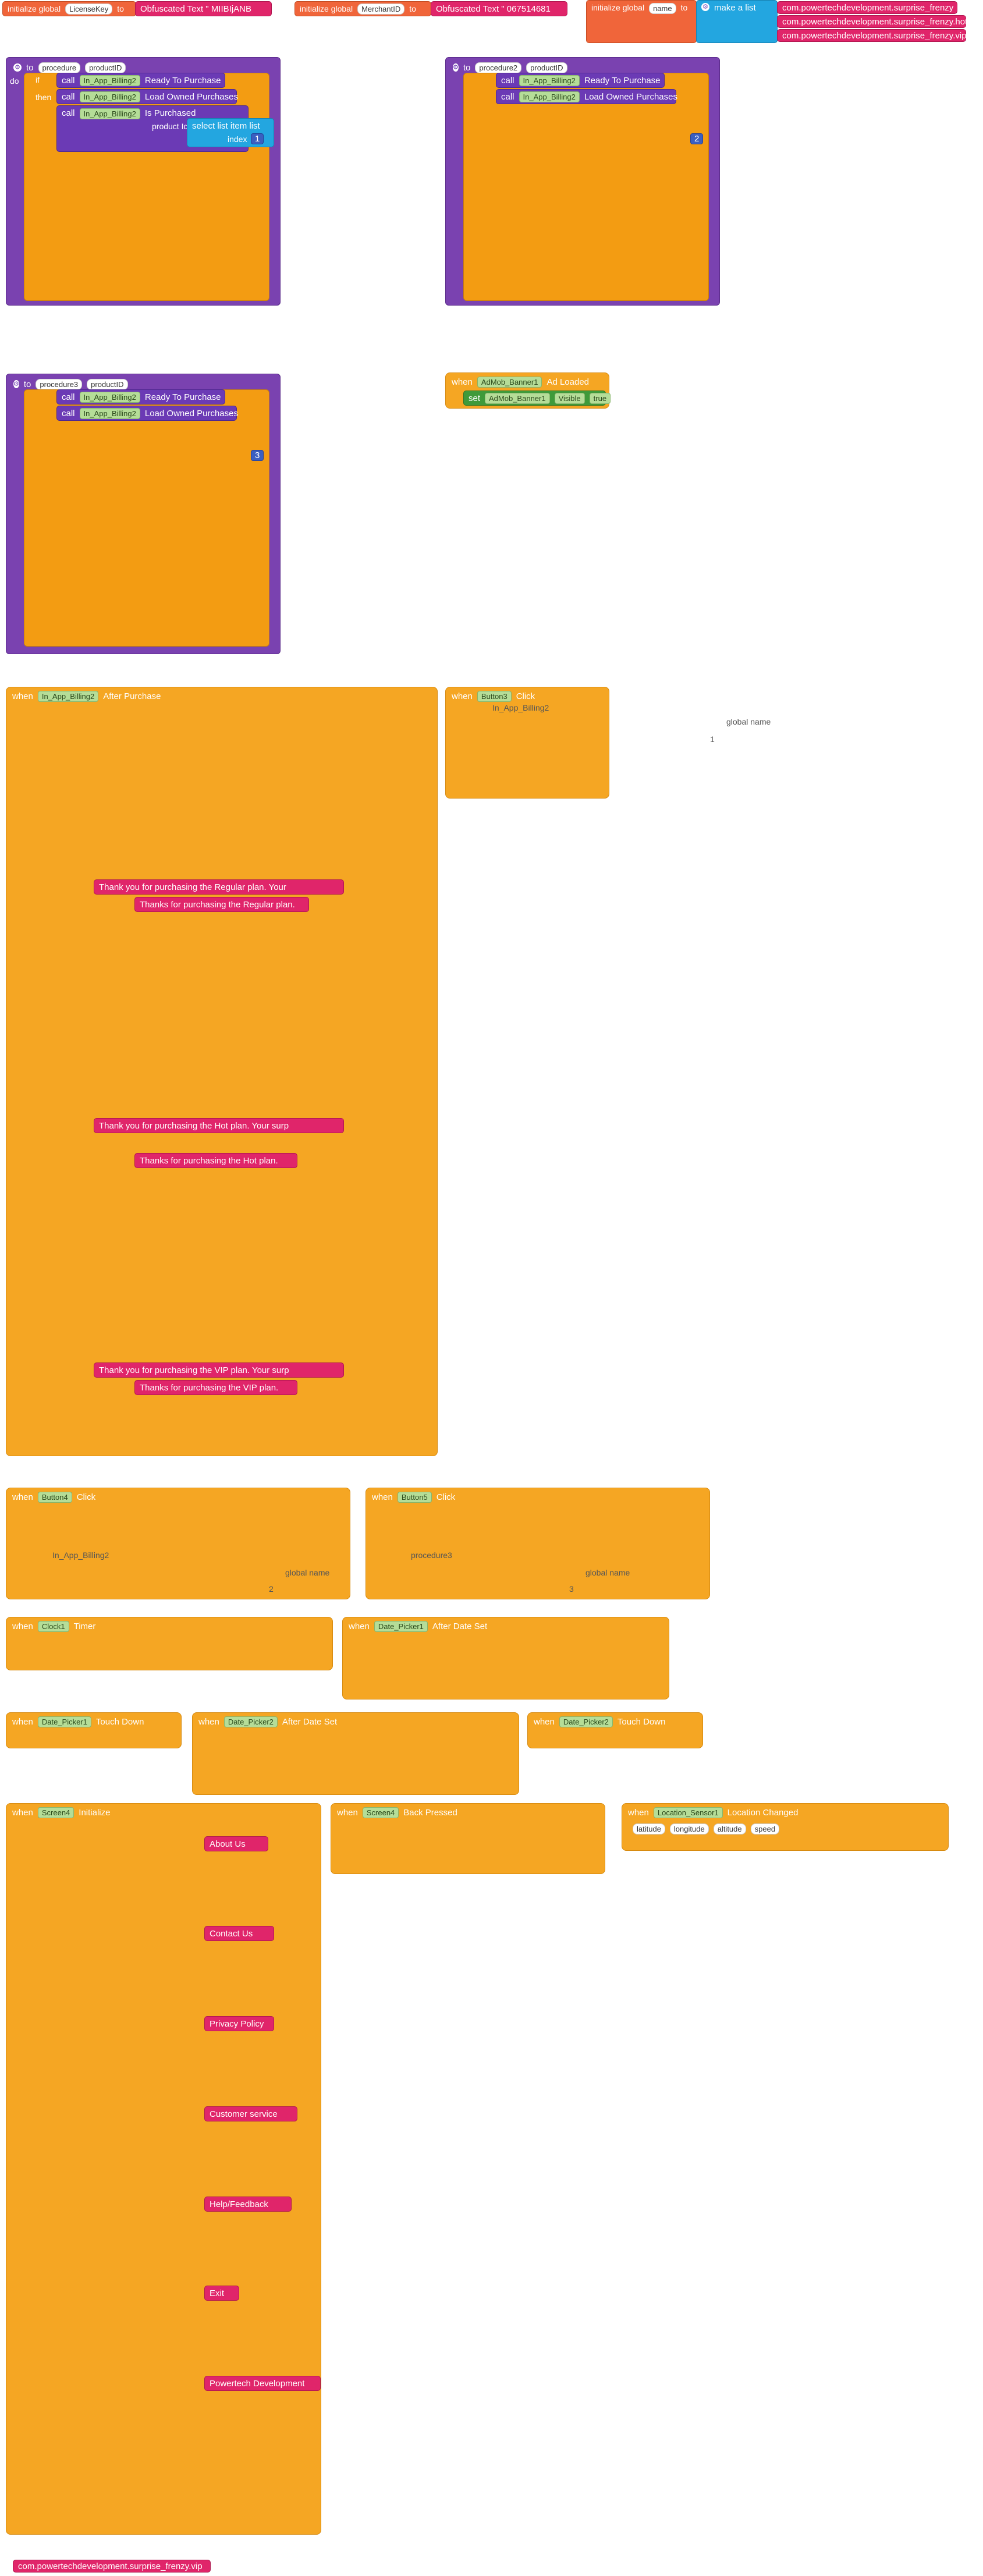 Image resolution: width=983 pixels, height=2576 pixels. I want to click on param-altitude: altitude, so click(729, 1829).